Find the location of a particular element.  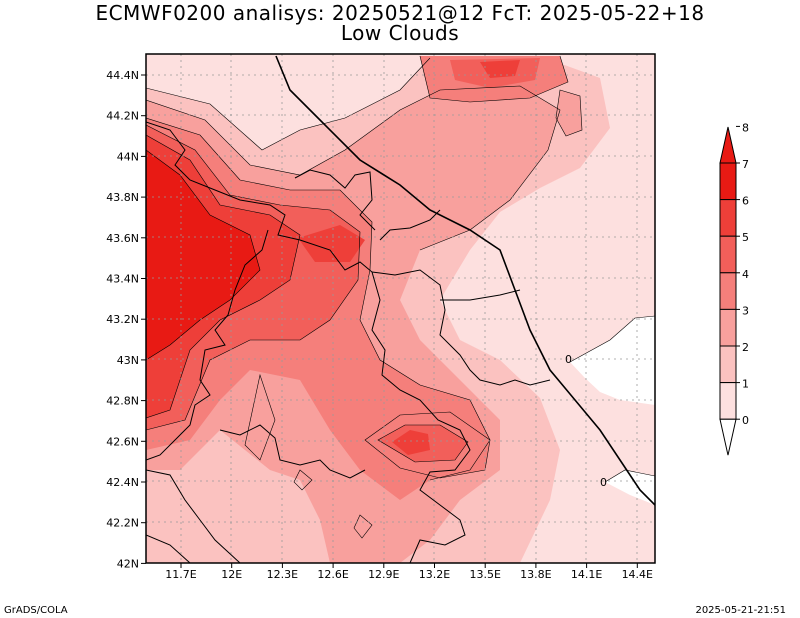

x-tick-label: 14.1E is located at coordinates (586, 574).